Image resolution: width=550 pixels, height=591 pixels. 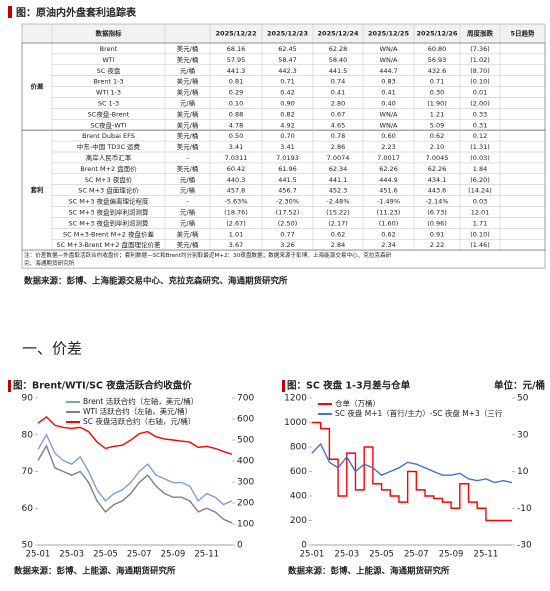 What do you see at coordinates (523, 399) in the screenshot?
I see `y2-tick-label: 50` at bounding box center [523, 399].